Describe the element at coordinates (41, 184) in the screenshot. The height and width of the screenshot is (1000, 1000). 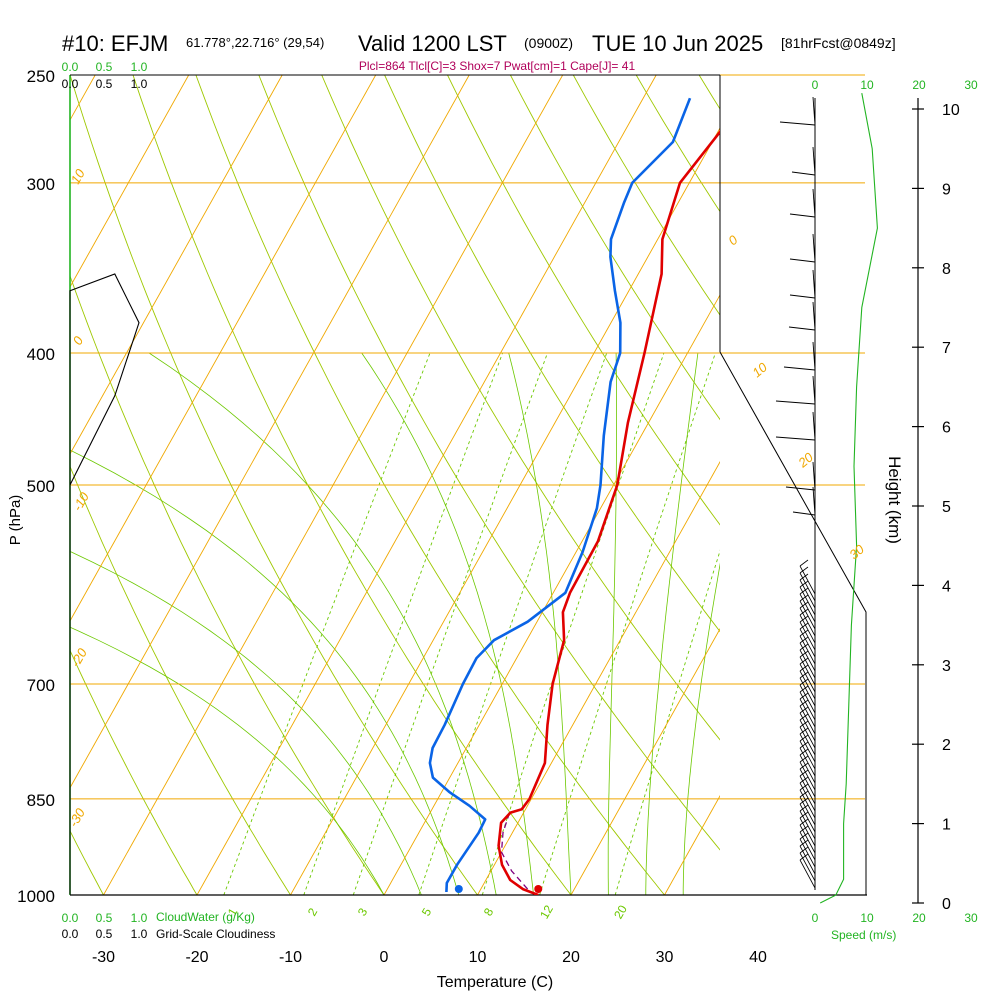
I see `pressure-tick-label: 300` at that location.